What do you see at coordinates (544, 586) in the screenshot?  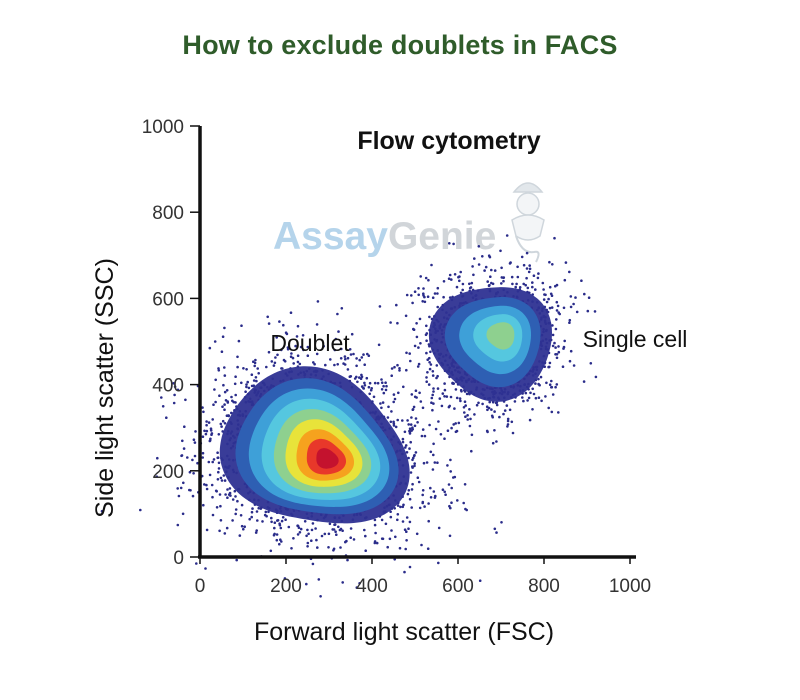 I see `x-tick-label: 800` at bounding box center [544, 586].